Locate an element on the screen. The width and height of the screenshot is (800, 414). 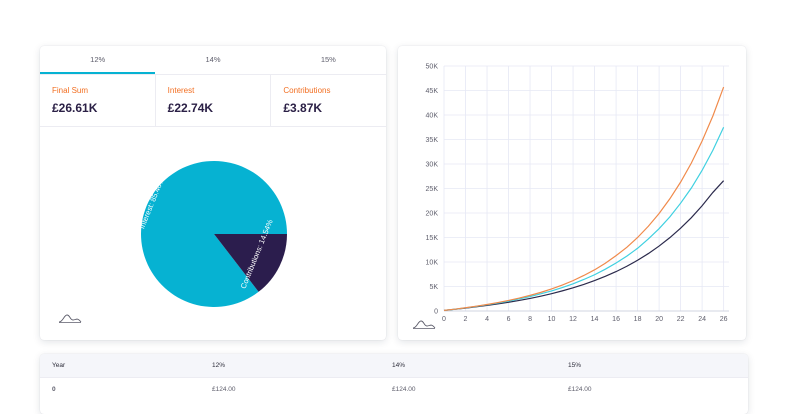
tabs-divider is located at coordinates (213, 74).